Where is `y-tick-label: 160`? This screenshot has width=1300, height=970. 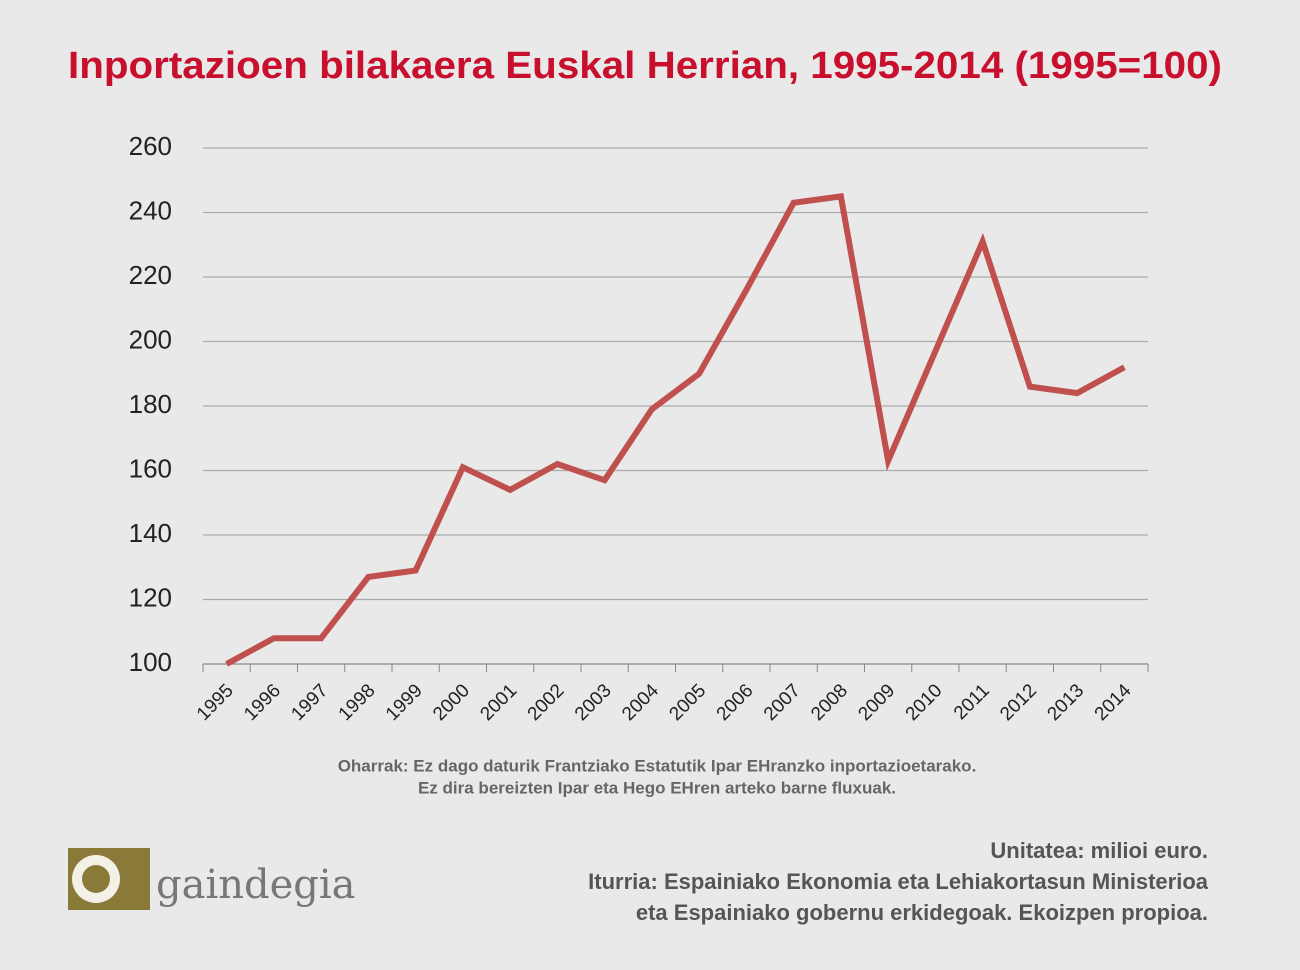 y-tick-label: 160 is located at coordinates (150, 468).